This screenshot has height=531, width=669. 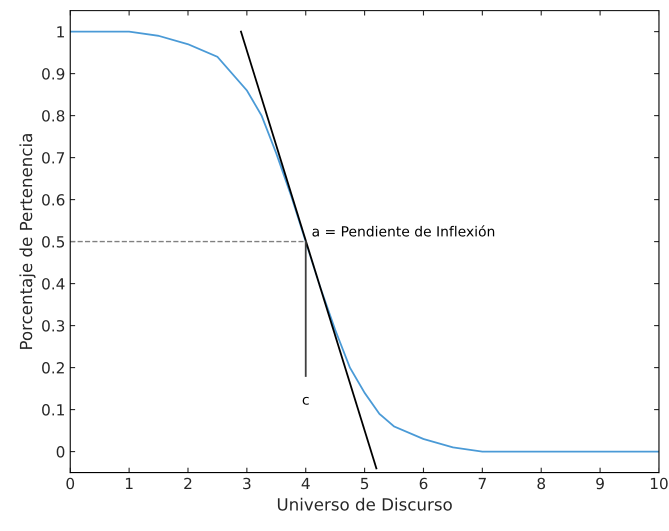 I want to click on y-tick-label: 0.8, so click(x=53, y=116).